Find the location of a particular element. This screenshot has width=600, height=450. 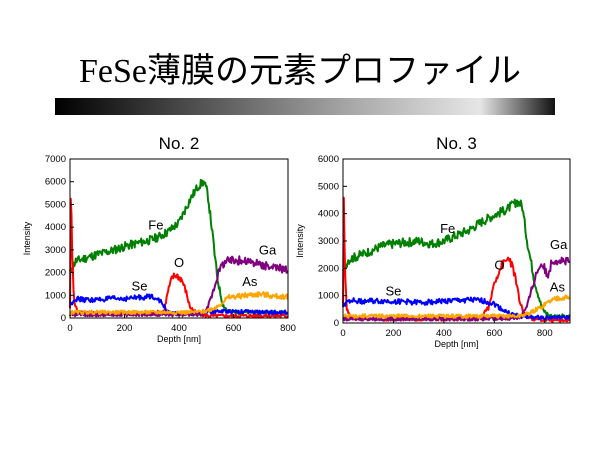

series-line-fe is located at coordinates (456, 259).